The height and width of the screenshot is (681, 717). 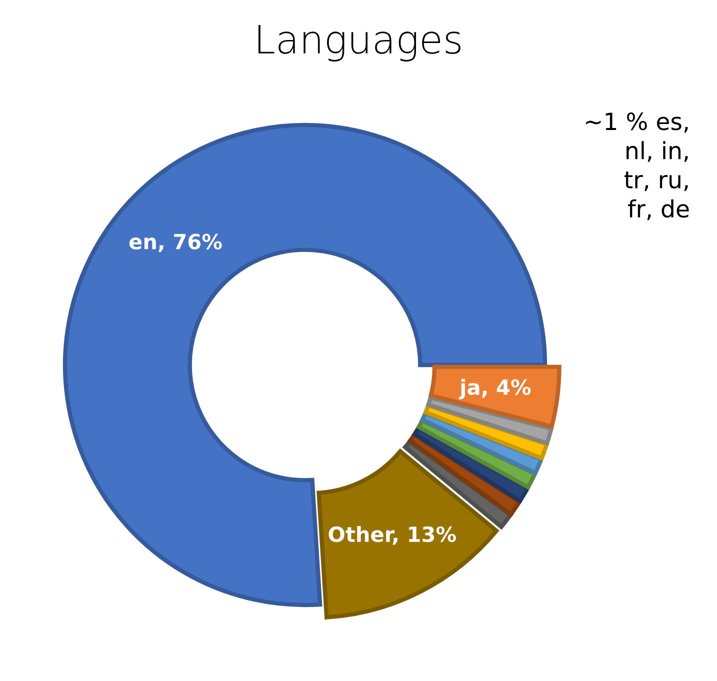 I want to click on chart-title: Languages, so click(x=359, y=43).